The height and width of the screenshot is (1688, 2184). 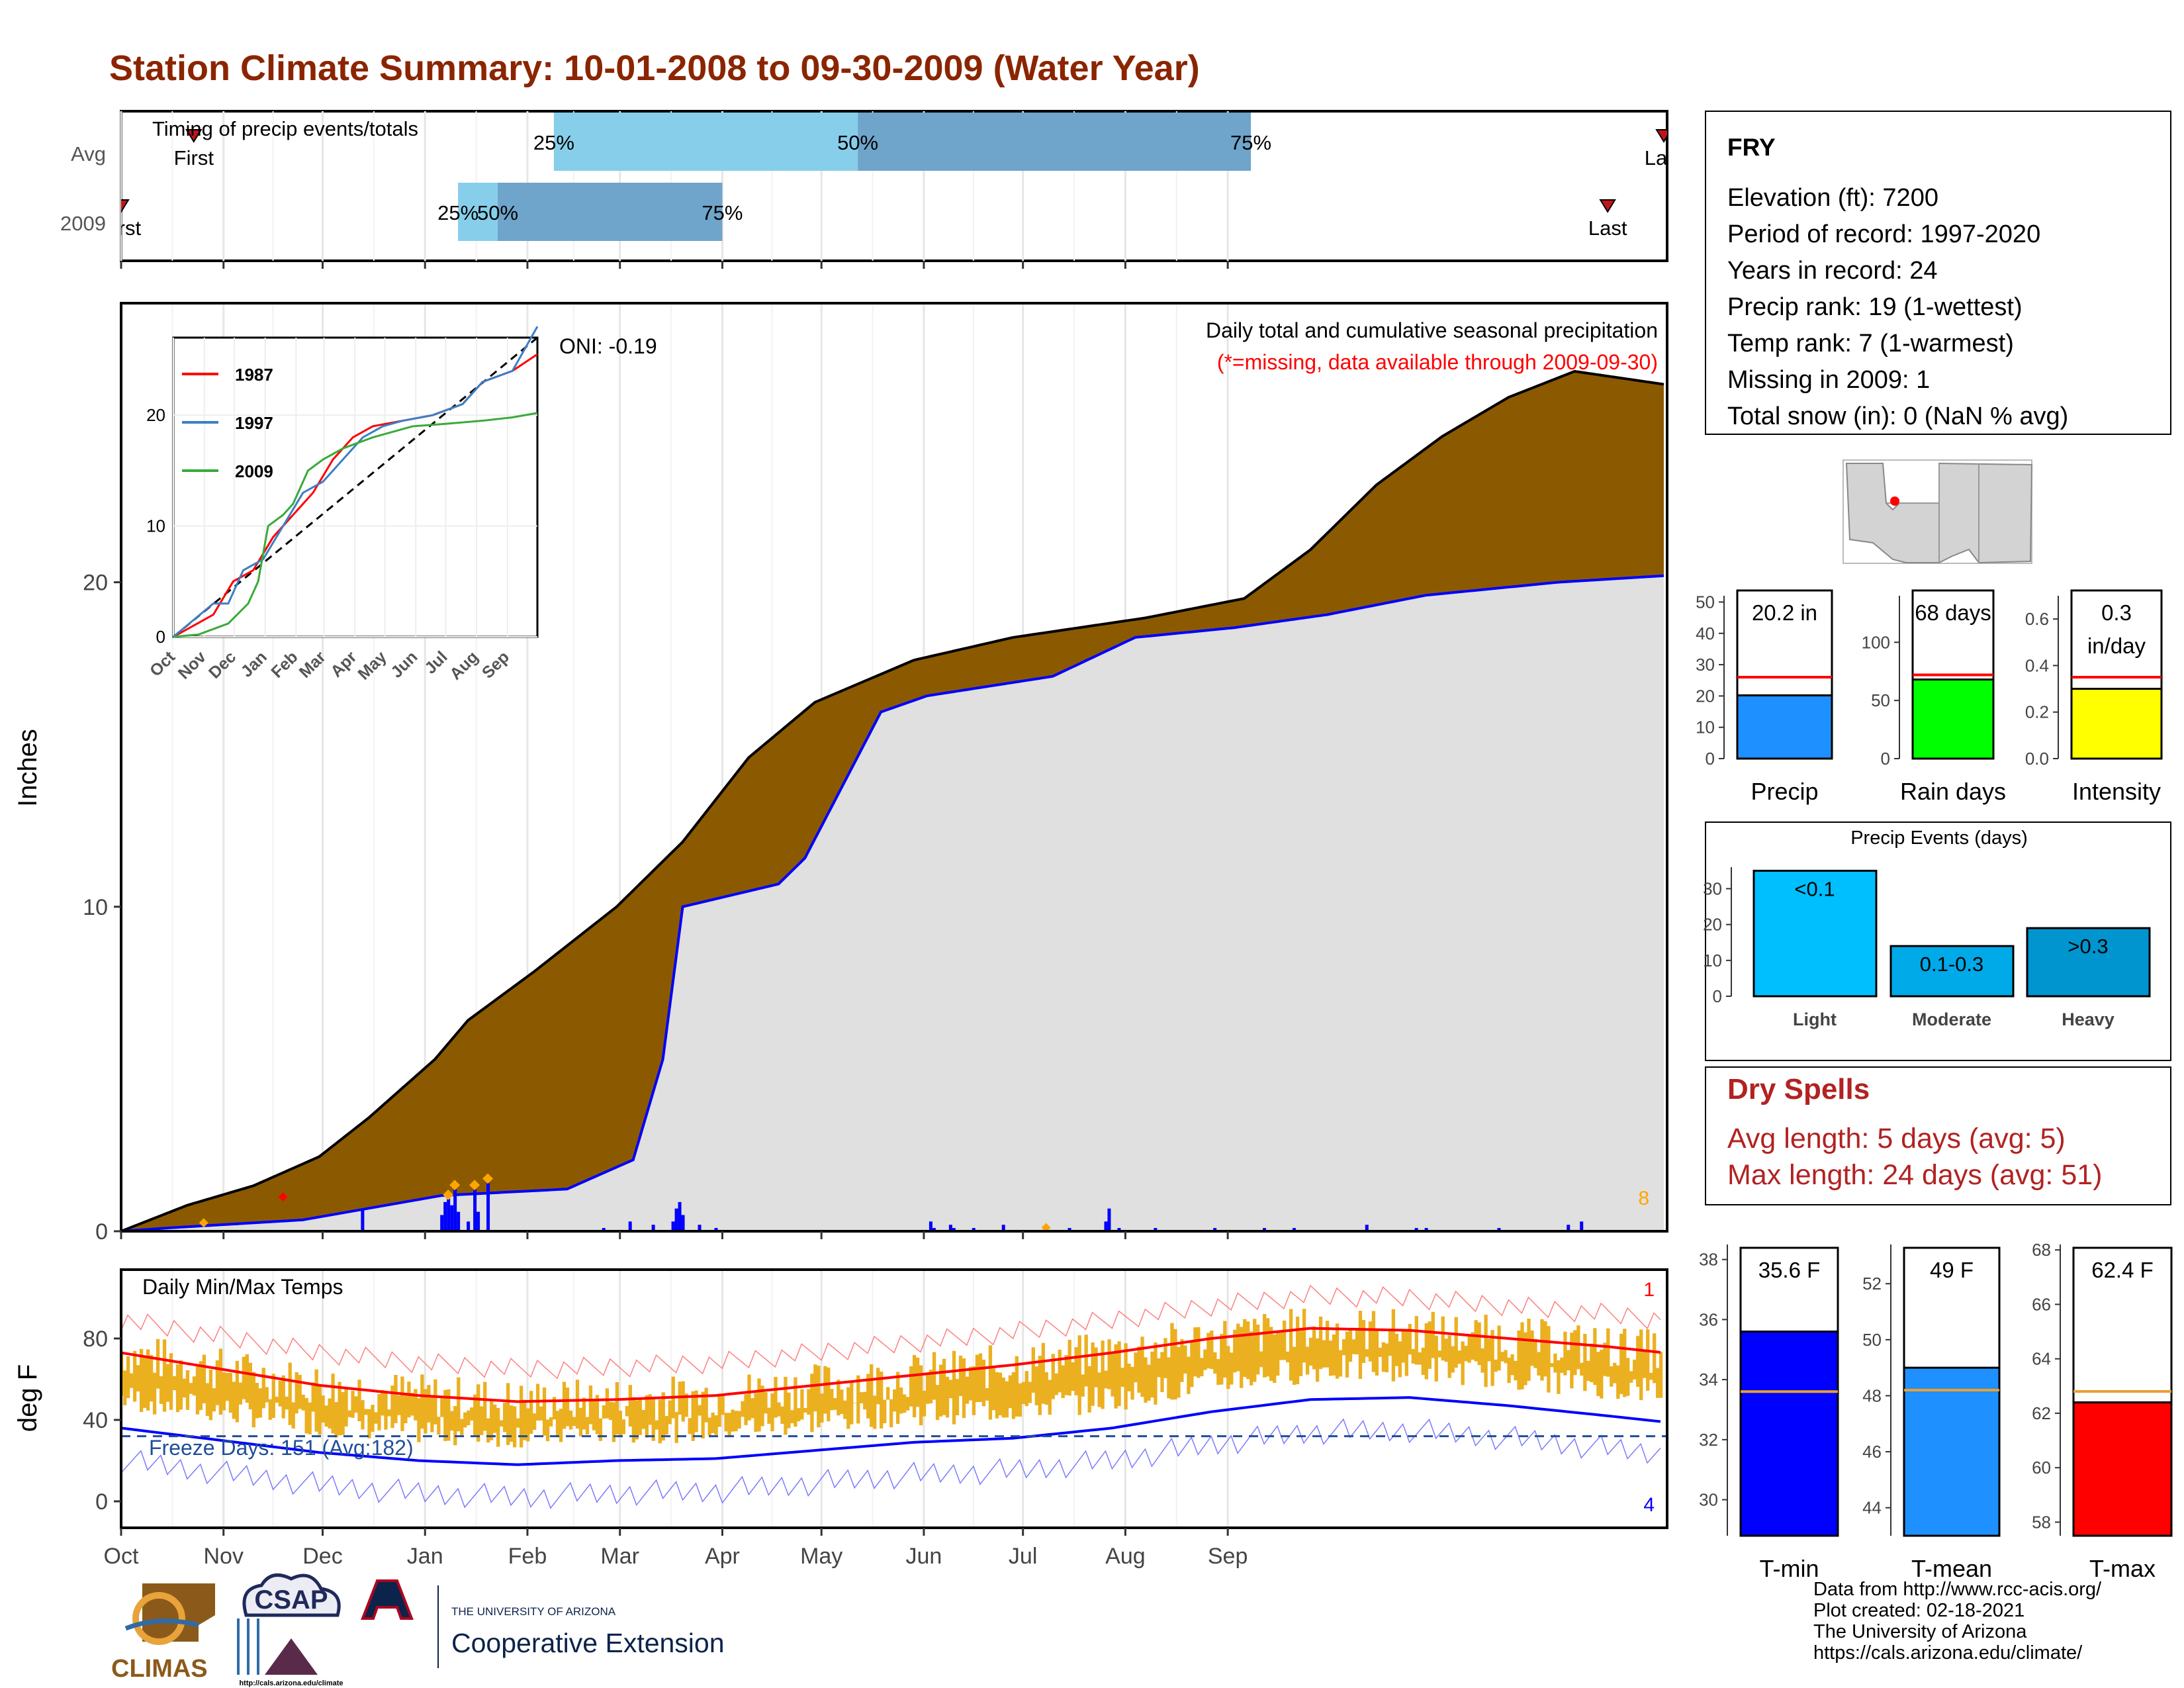 What do you see at coordinates (2042, 1467) in the screenshot?
I see `tmax-tick-label: 60` at bounding box center [2042, 1467].